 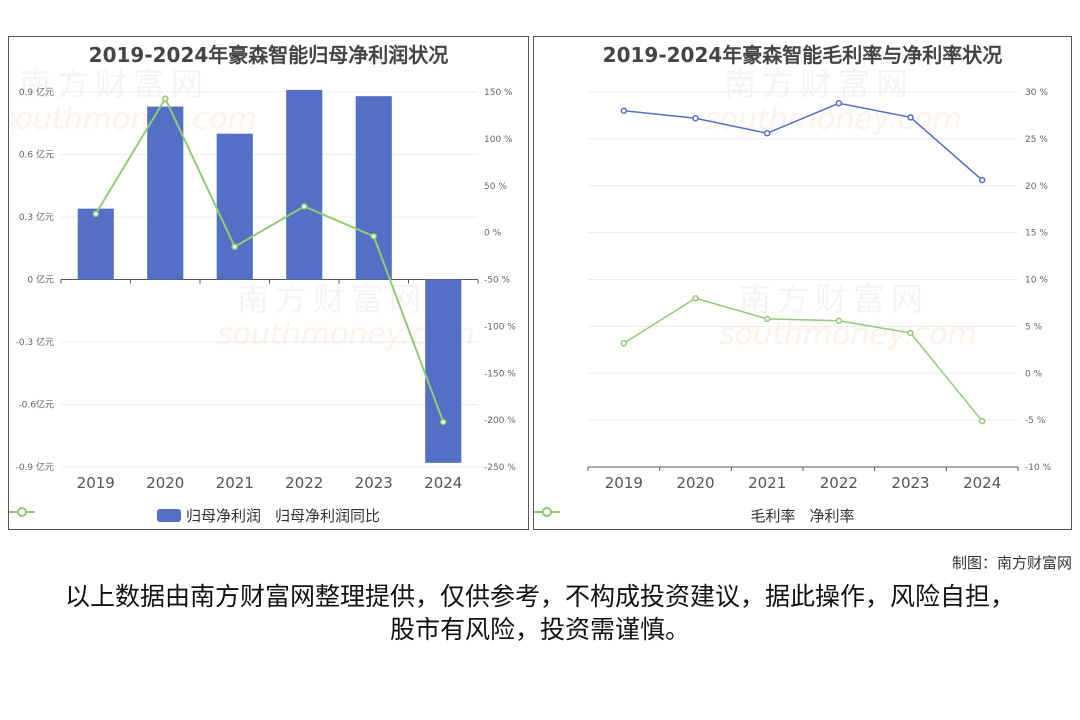 What do you see at coordinates (234, 206) in the screenshot?
I see `bar-2021` at bounding box center [234, 206].